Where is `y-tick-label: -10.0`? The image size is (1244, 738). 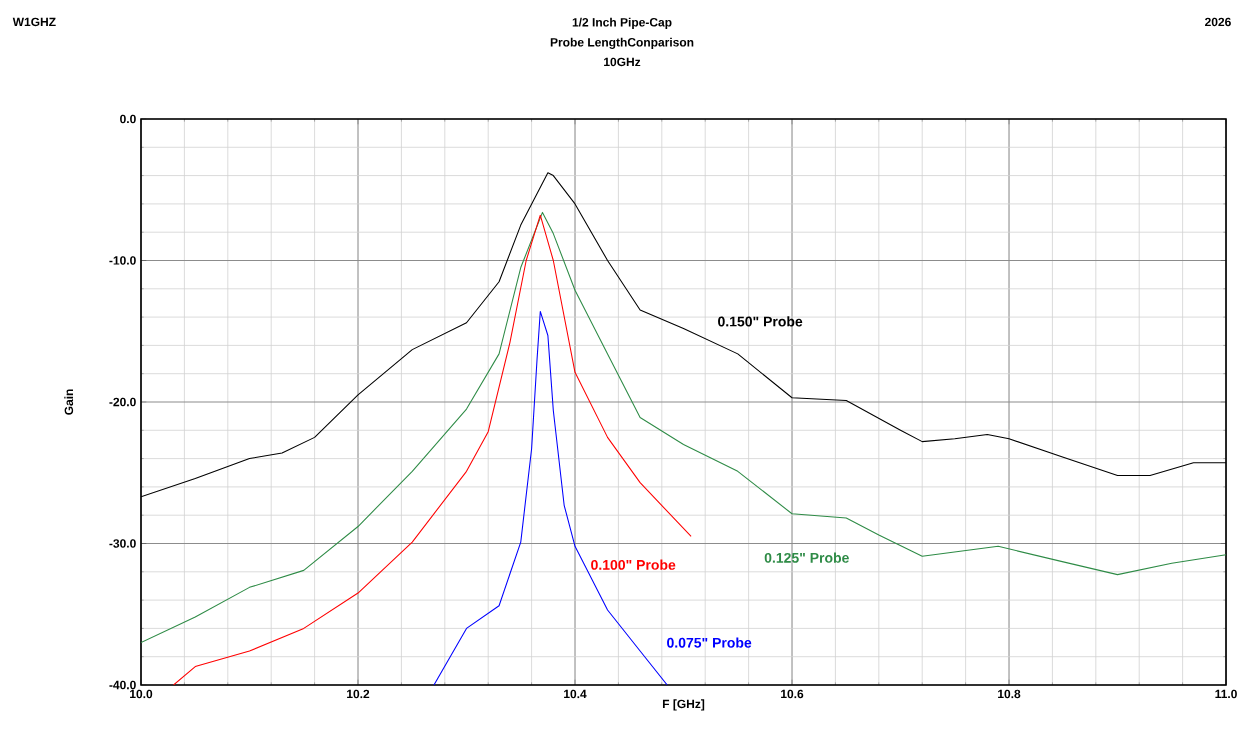 y-tick-label: -10.0 is located at coordinates (122, 260).